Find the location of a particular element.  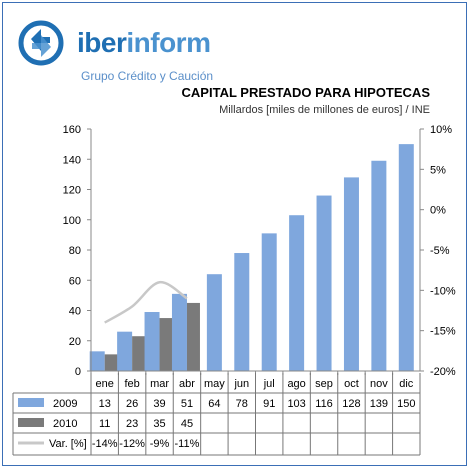

data-label: -9% is located at coordinates (160, 444).